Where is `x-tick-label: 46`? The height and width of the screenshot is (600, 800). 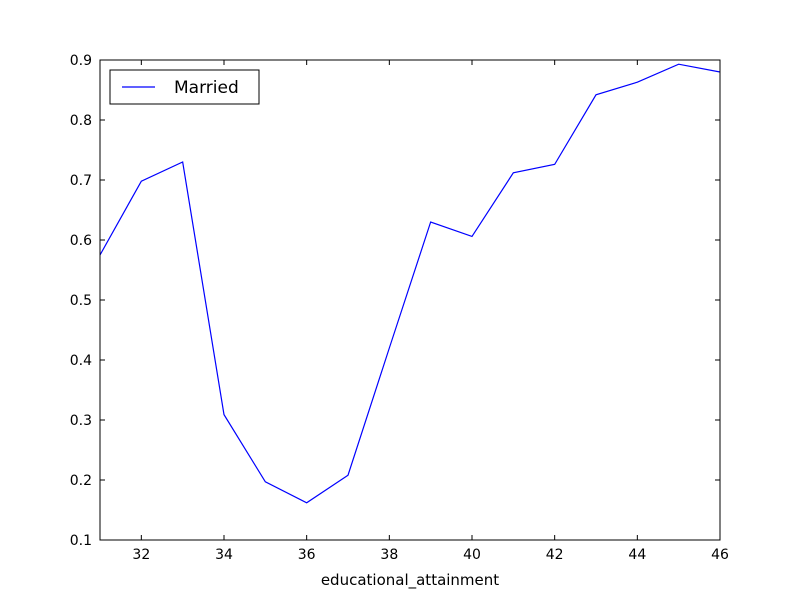
x-tick-label: 46 is located at coordinates (720, 555).